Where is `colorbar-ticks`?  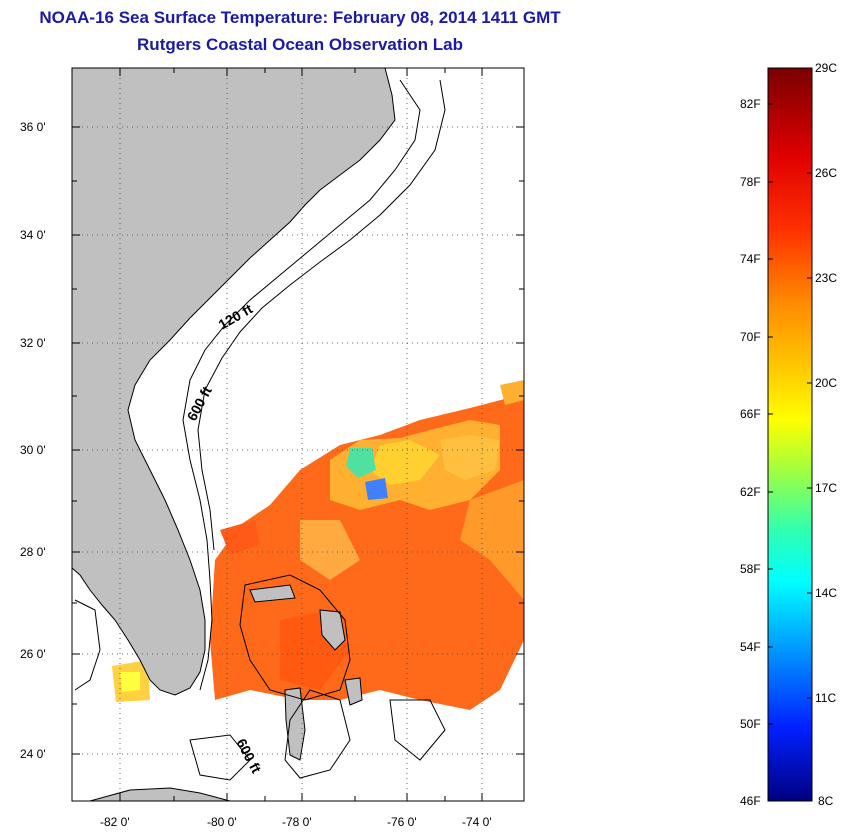
colorbar-ticks is located at coordinates (790, 414).